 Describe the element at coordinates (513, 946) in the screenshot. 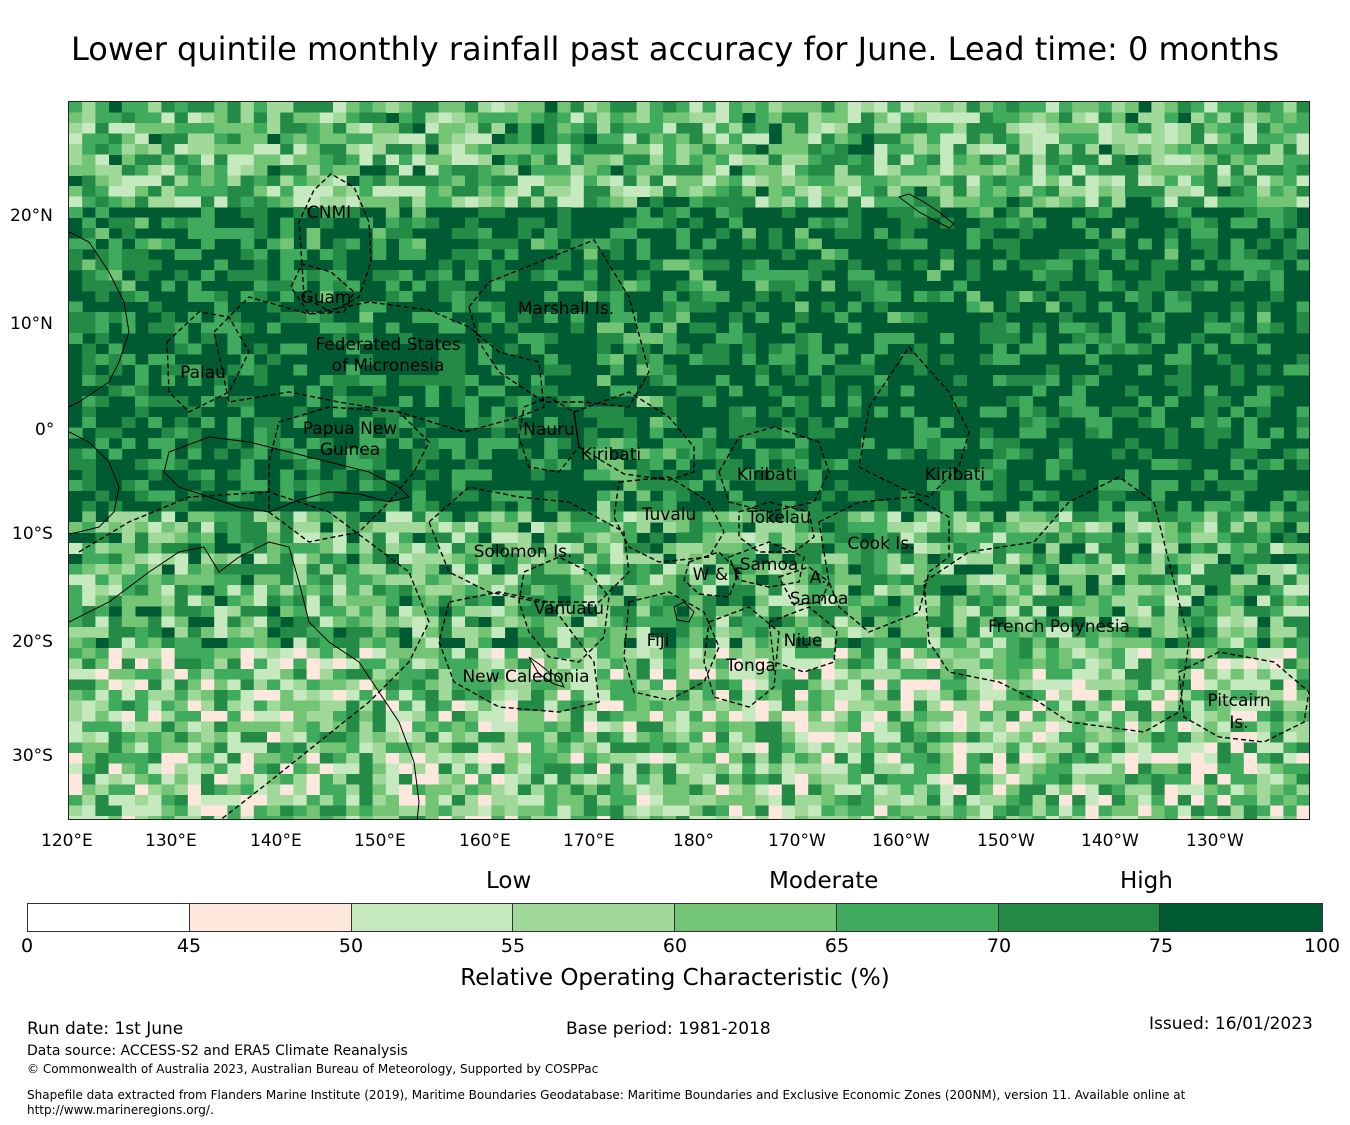

I see `colorbar-tick-55: 55` at that location.